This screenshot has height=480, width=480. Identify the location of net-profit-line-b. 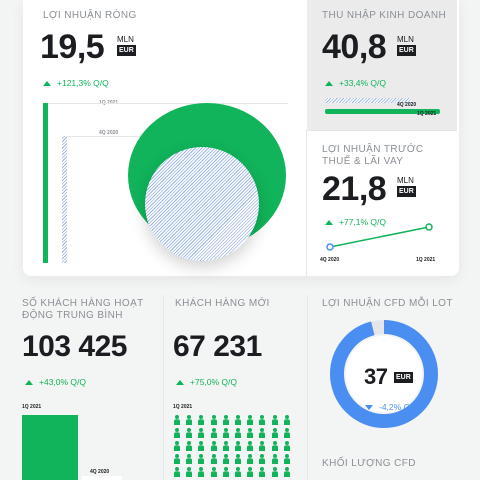
(117, 136).